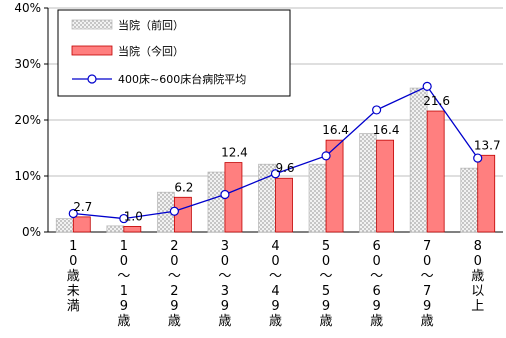  Describe the element at coordinates (183, 187) in the screenshot. I see `data-label: 6.2` at that location.